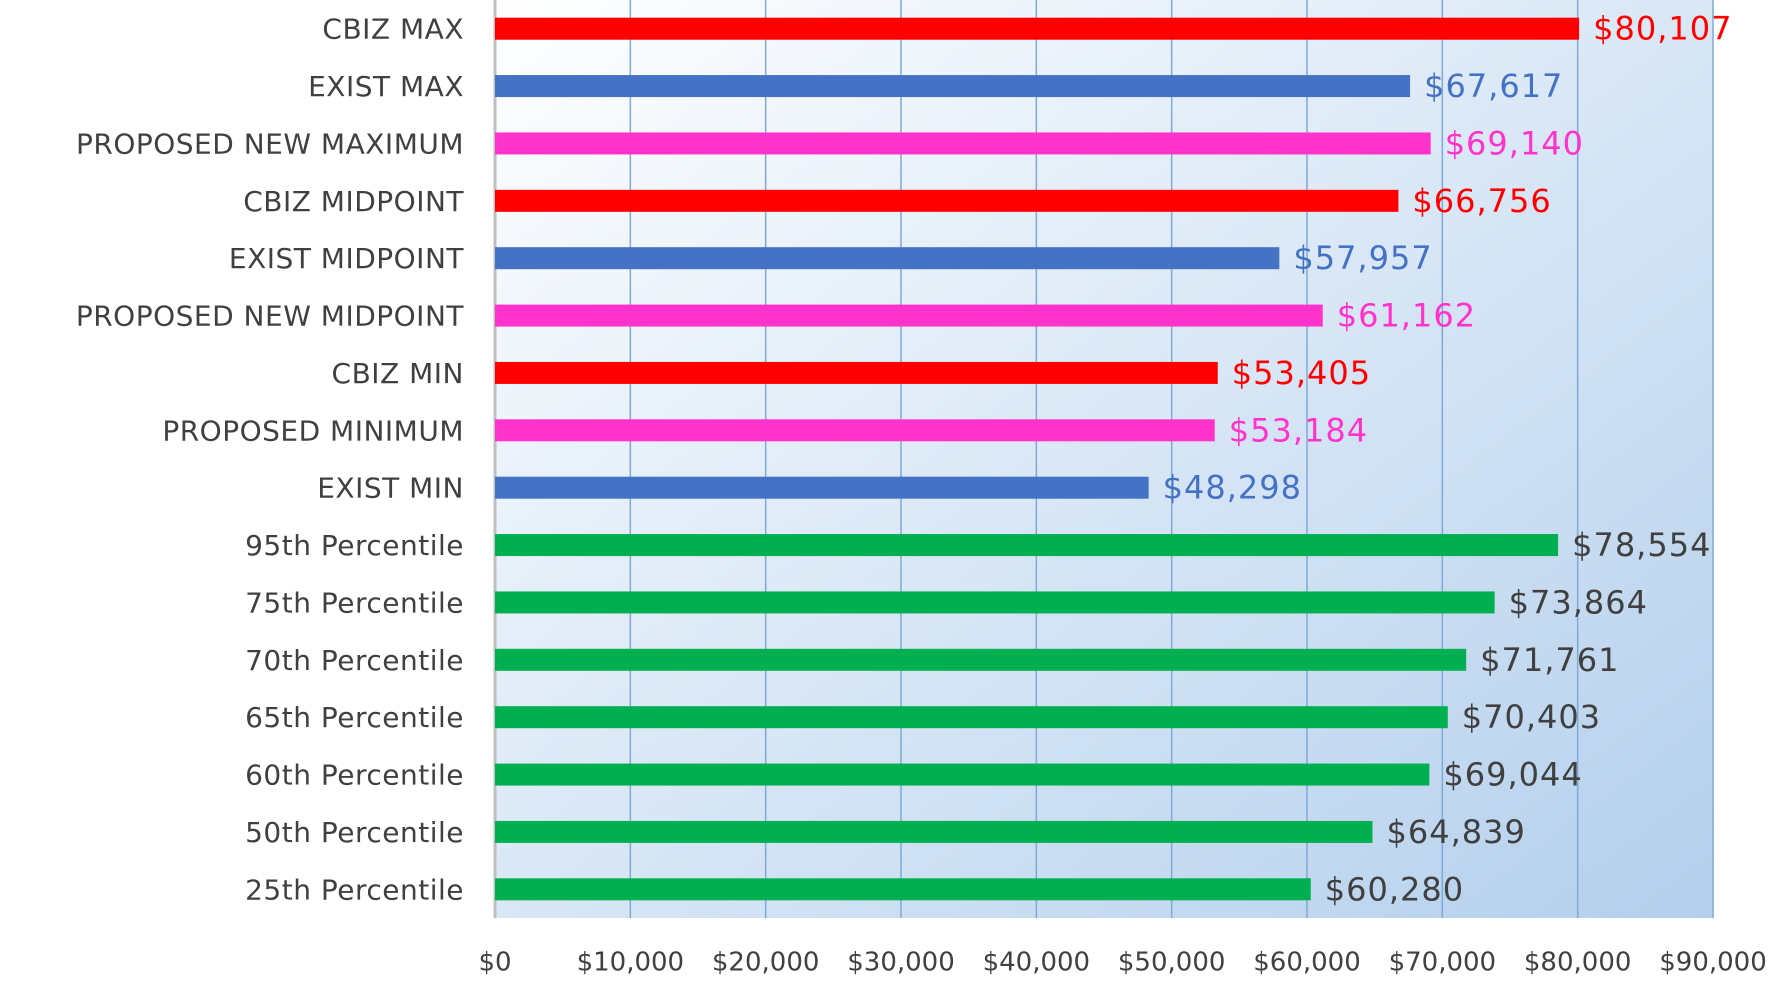 This screenshot has width=1775, height=983. What do you see at coordinates (1172, 963) in the screenshot?
I see `x-tick-label: $50,000` at bounding box center [1172, 963].